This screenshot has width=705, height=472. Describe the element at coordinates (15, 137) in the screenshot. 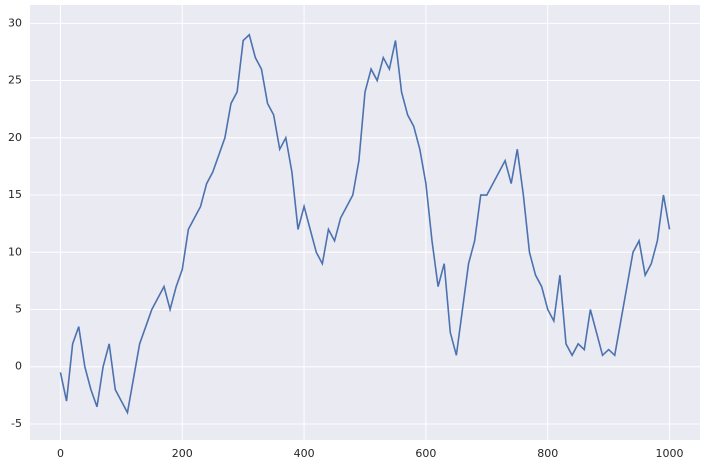

I see `y-tick-label: 20` at that location.